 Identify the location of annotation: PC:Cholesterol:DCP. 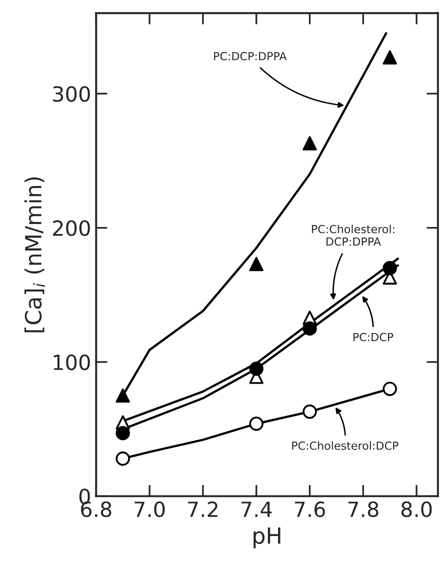
(345, 445).